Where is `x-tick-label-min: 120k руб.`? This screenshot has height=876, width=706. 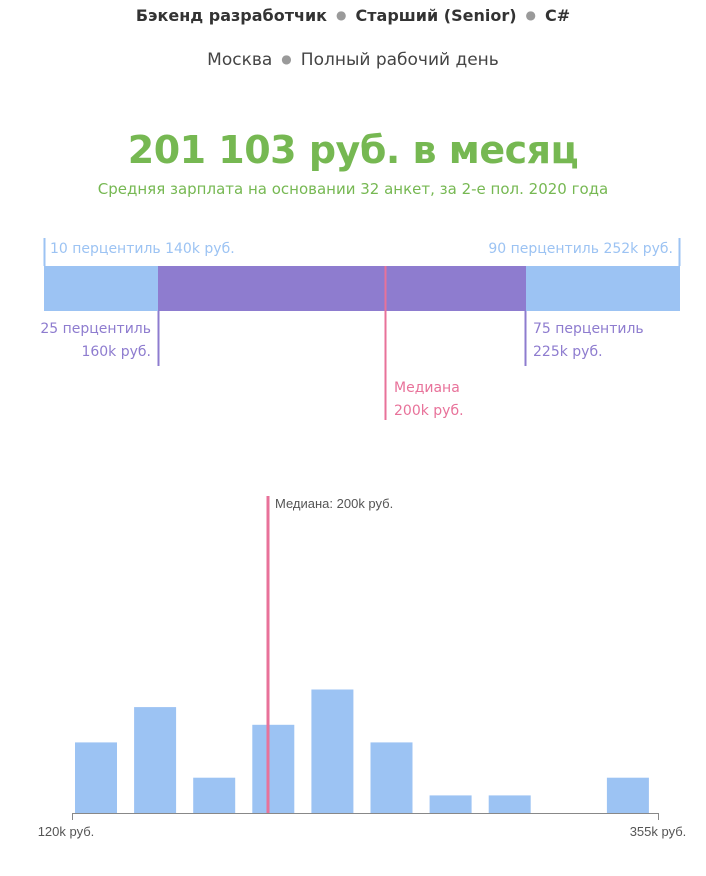 x-tick-label-min: 120k руб. is located at coordinates (66, 831).